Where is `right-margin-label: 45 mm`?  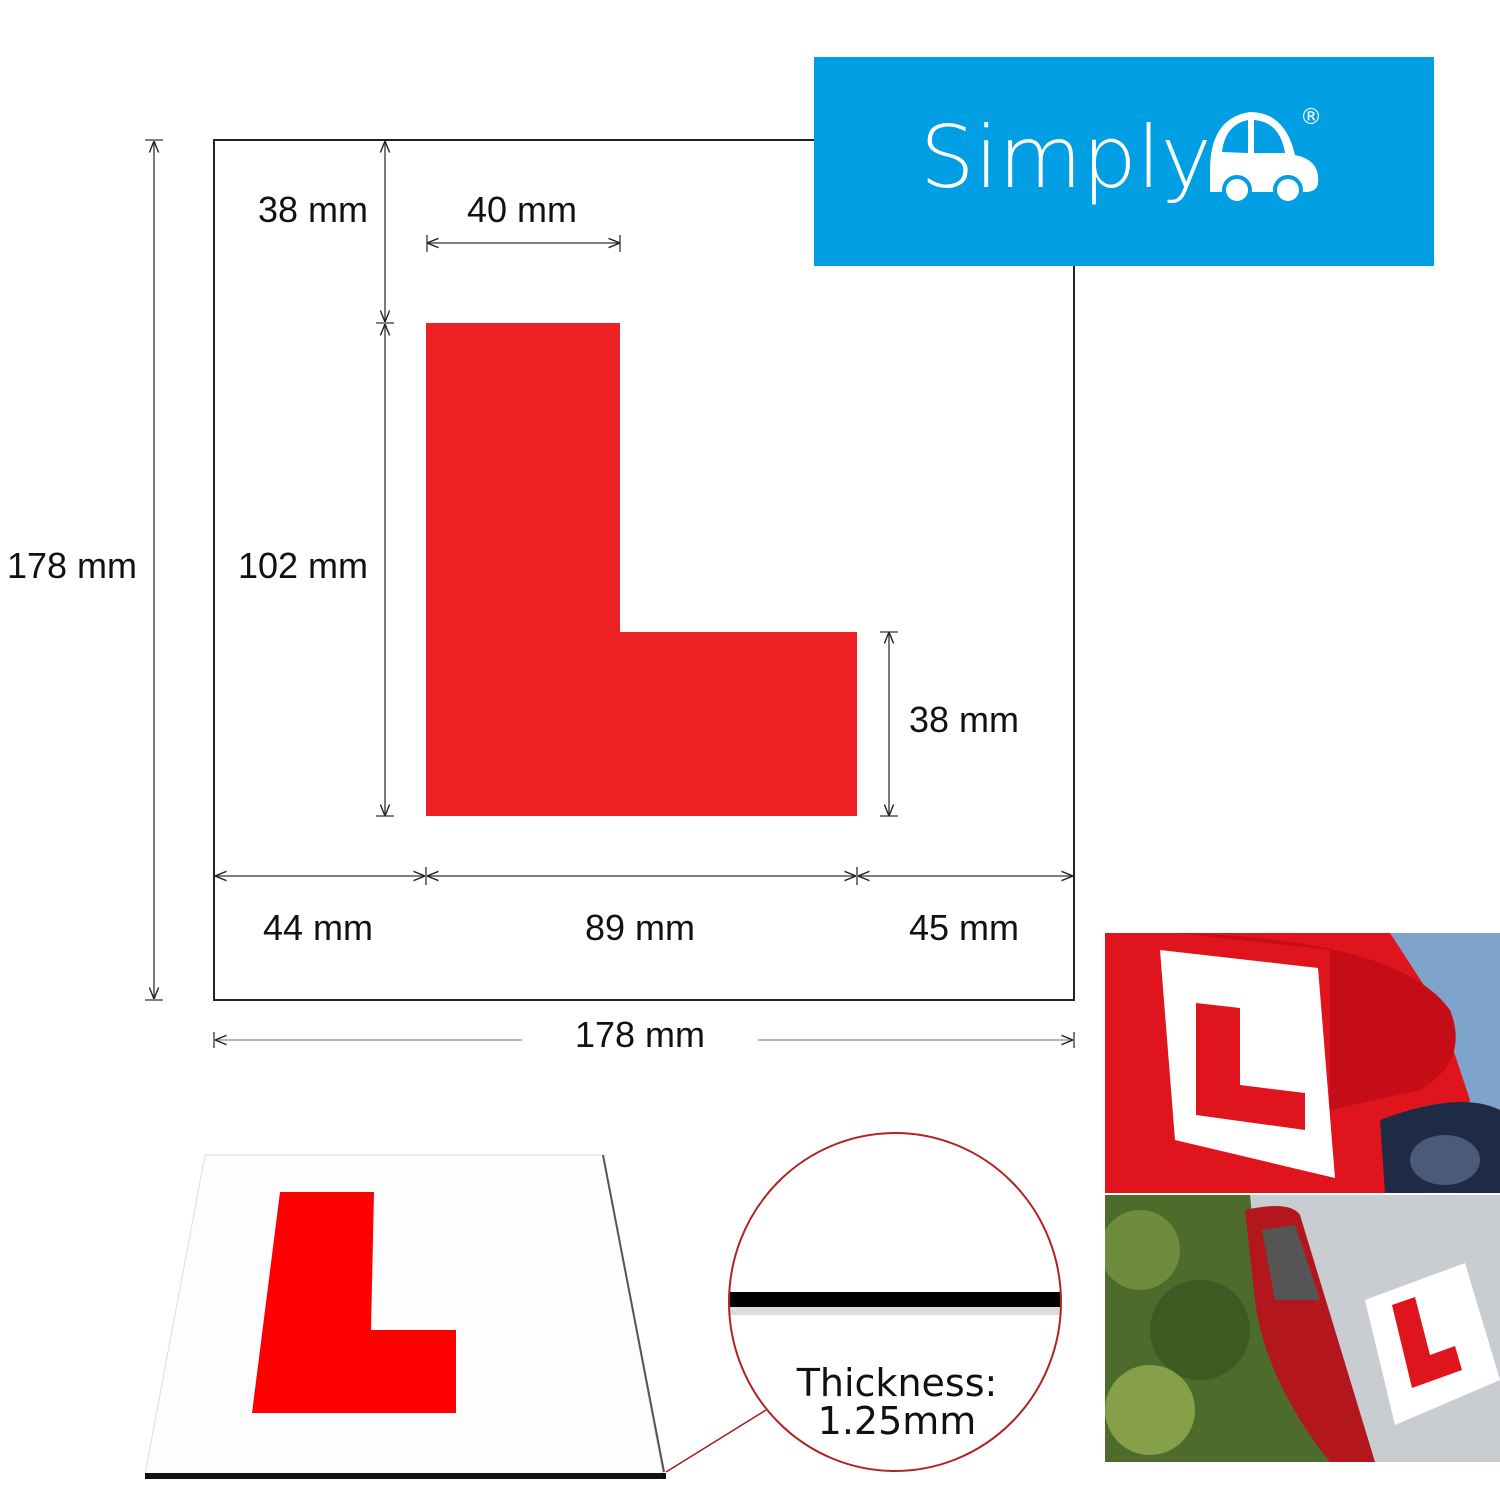
right-margin-label: 45 mm is located at coordinates (964, 927).